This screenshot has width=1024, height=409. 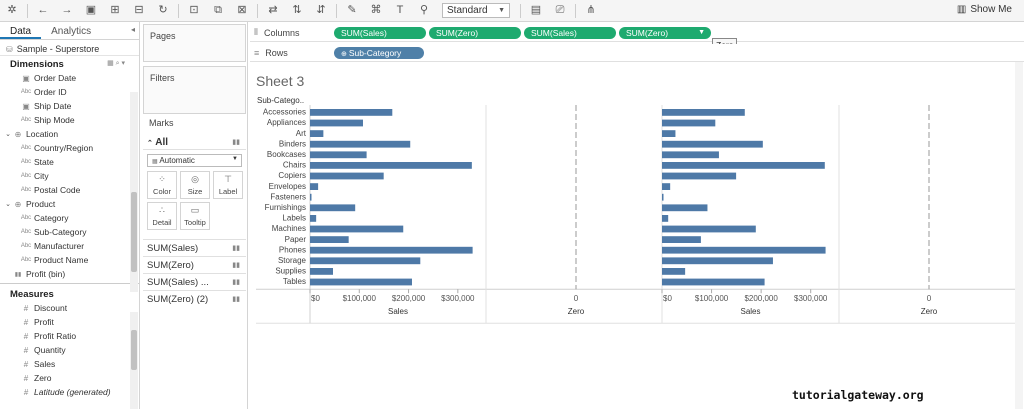 What do you see at coordinates (69, 336) in the screenshot?
I see `measure-field: # Profit Ratio` at bounding box center [69, 336].